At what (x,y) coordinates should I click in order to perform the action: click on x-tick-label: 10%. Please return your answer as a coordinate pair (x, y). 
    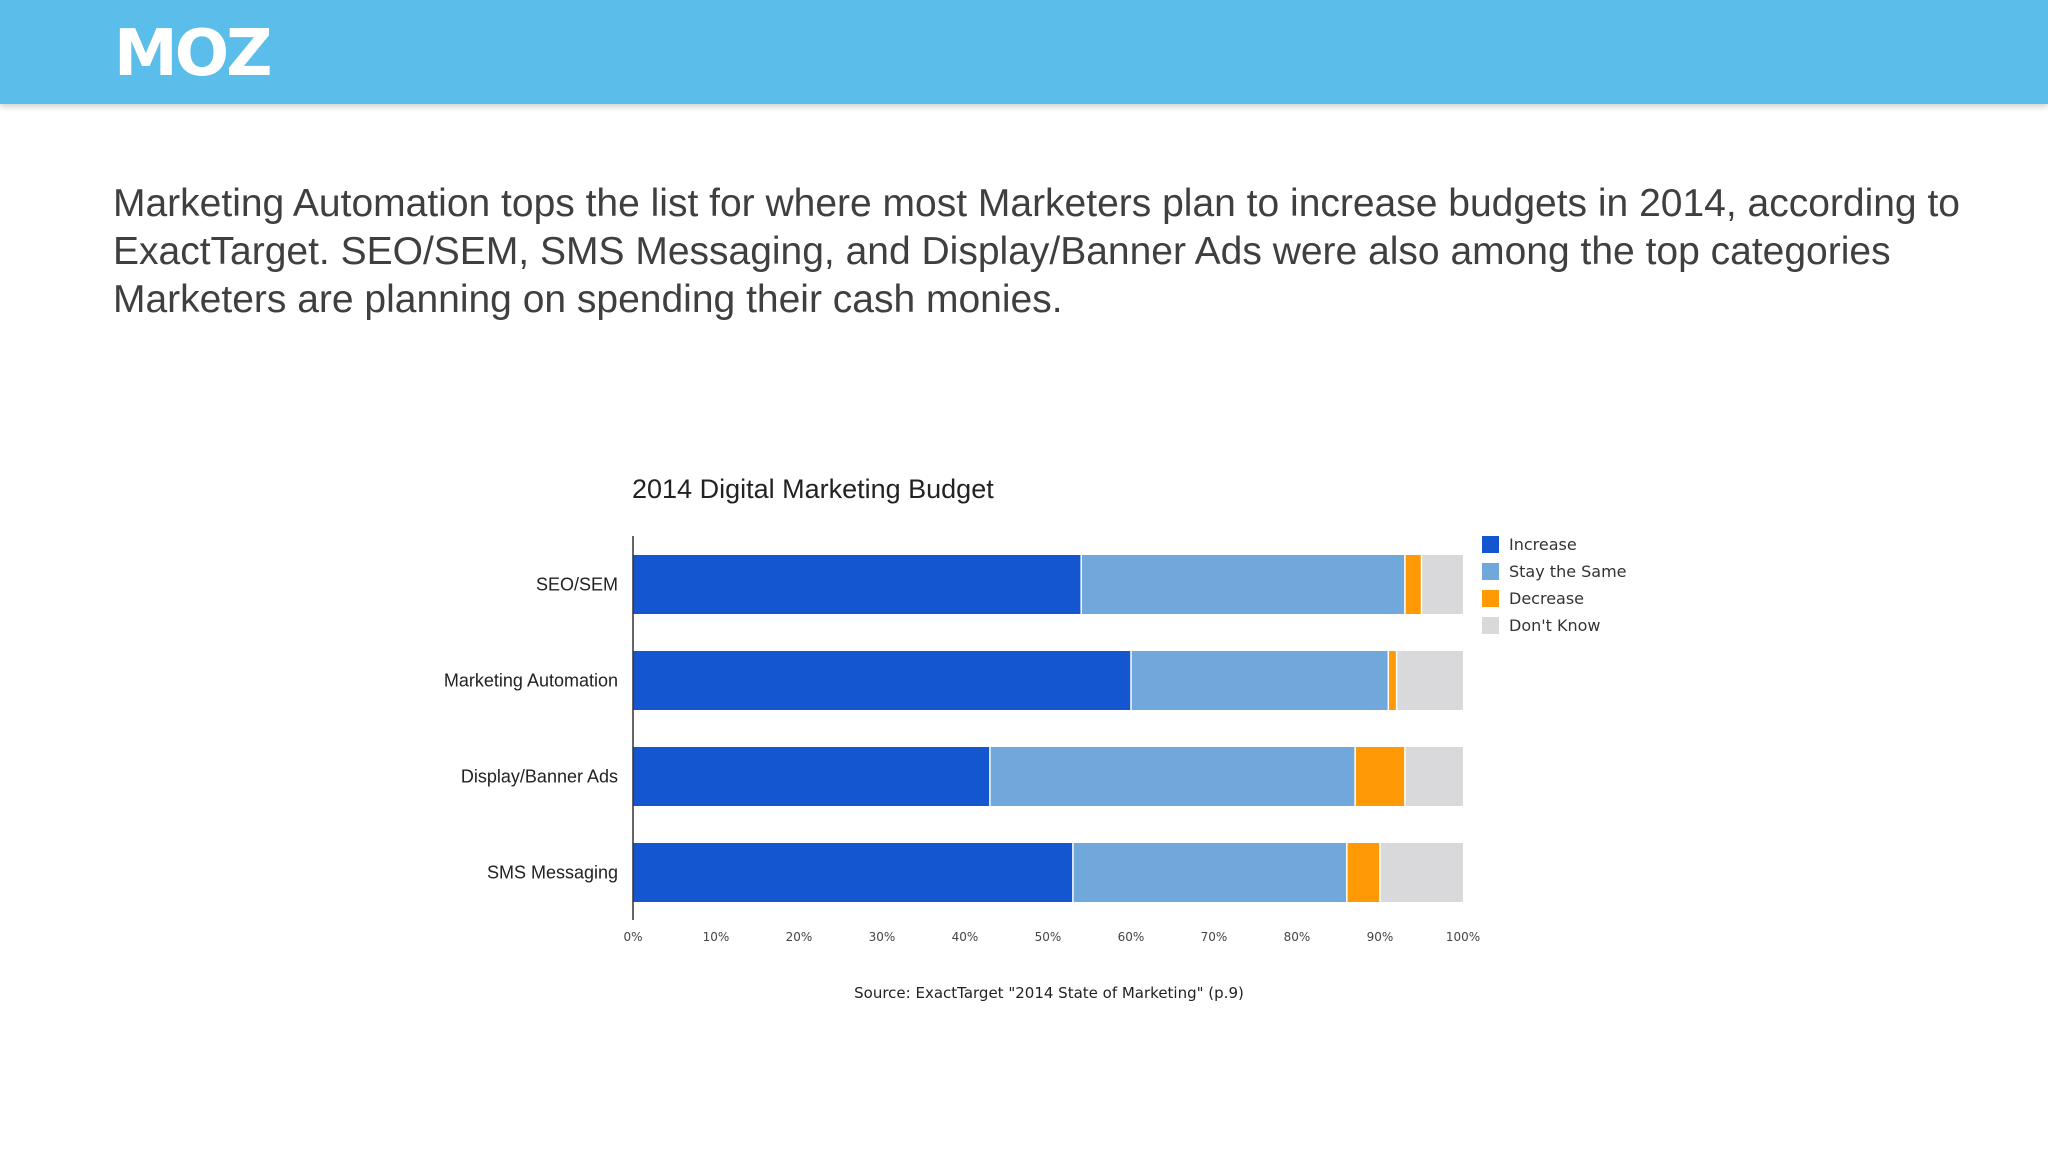
    Looking at the image, I should click on (716, 937).